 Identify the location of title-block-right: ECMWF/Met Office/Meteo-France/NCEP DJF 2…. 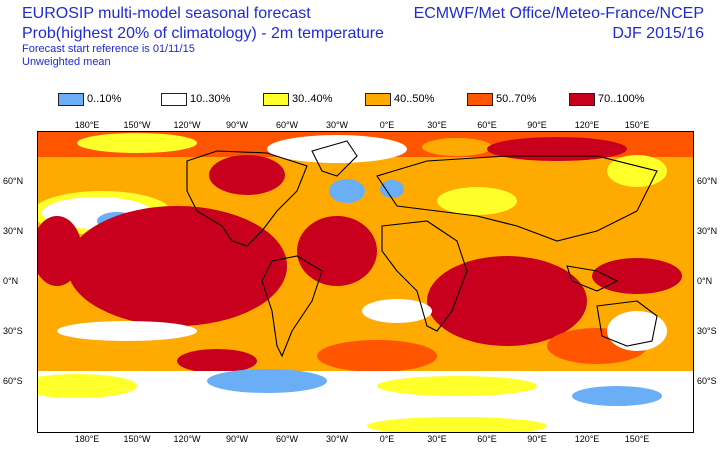
(559, 24).